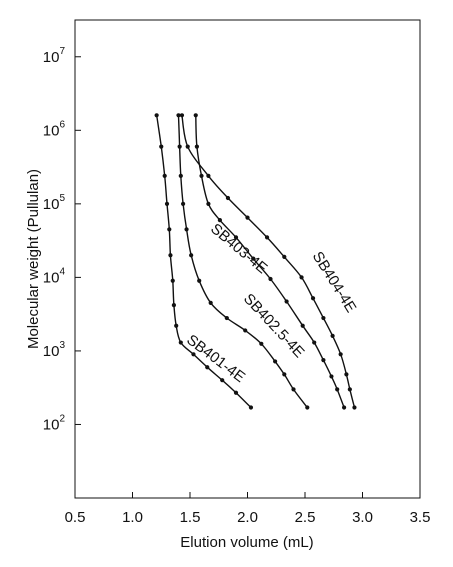 Image resolution: width=453 pixels, height=567 pixels. I want to click on x-tick-label: 1.5, so click(190, 517).